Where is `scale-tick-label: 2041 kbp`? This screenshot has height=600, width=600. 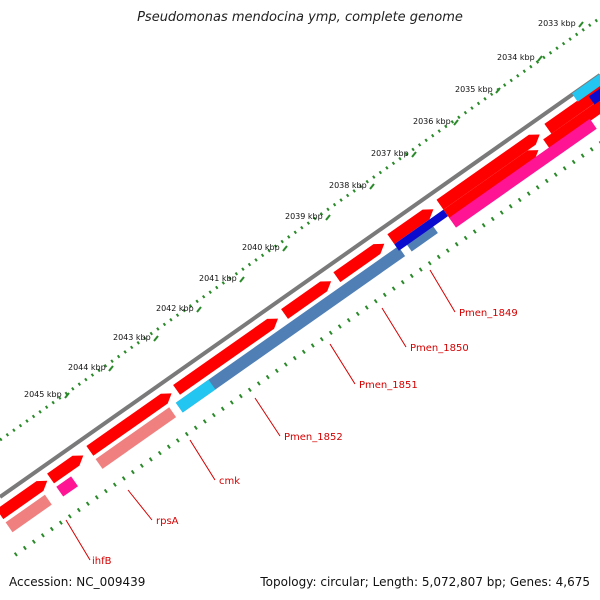 scale-tick-label: 2041 kbp is located at coordinates (218, 278).